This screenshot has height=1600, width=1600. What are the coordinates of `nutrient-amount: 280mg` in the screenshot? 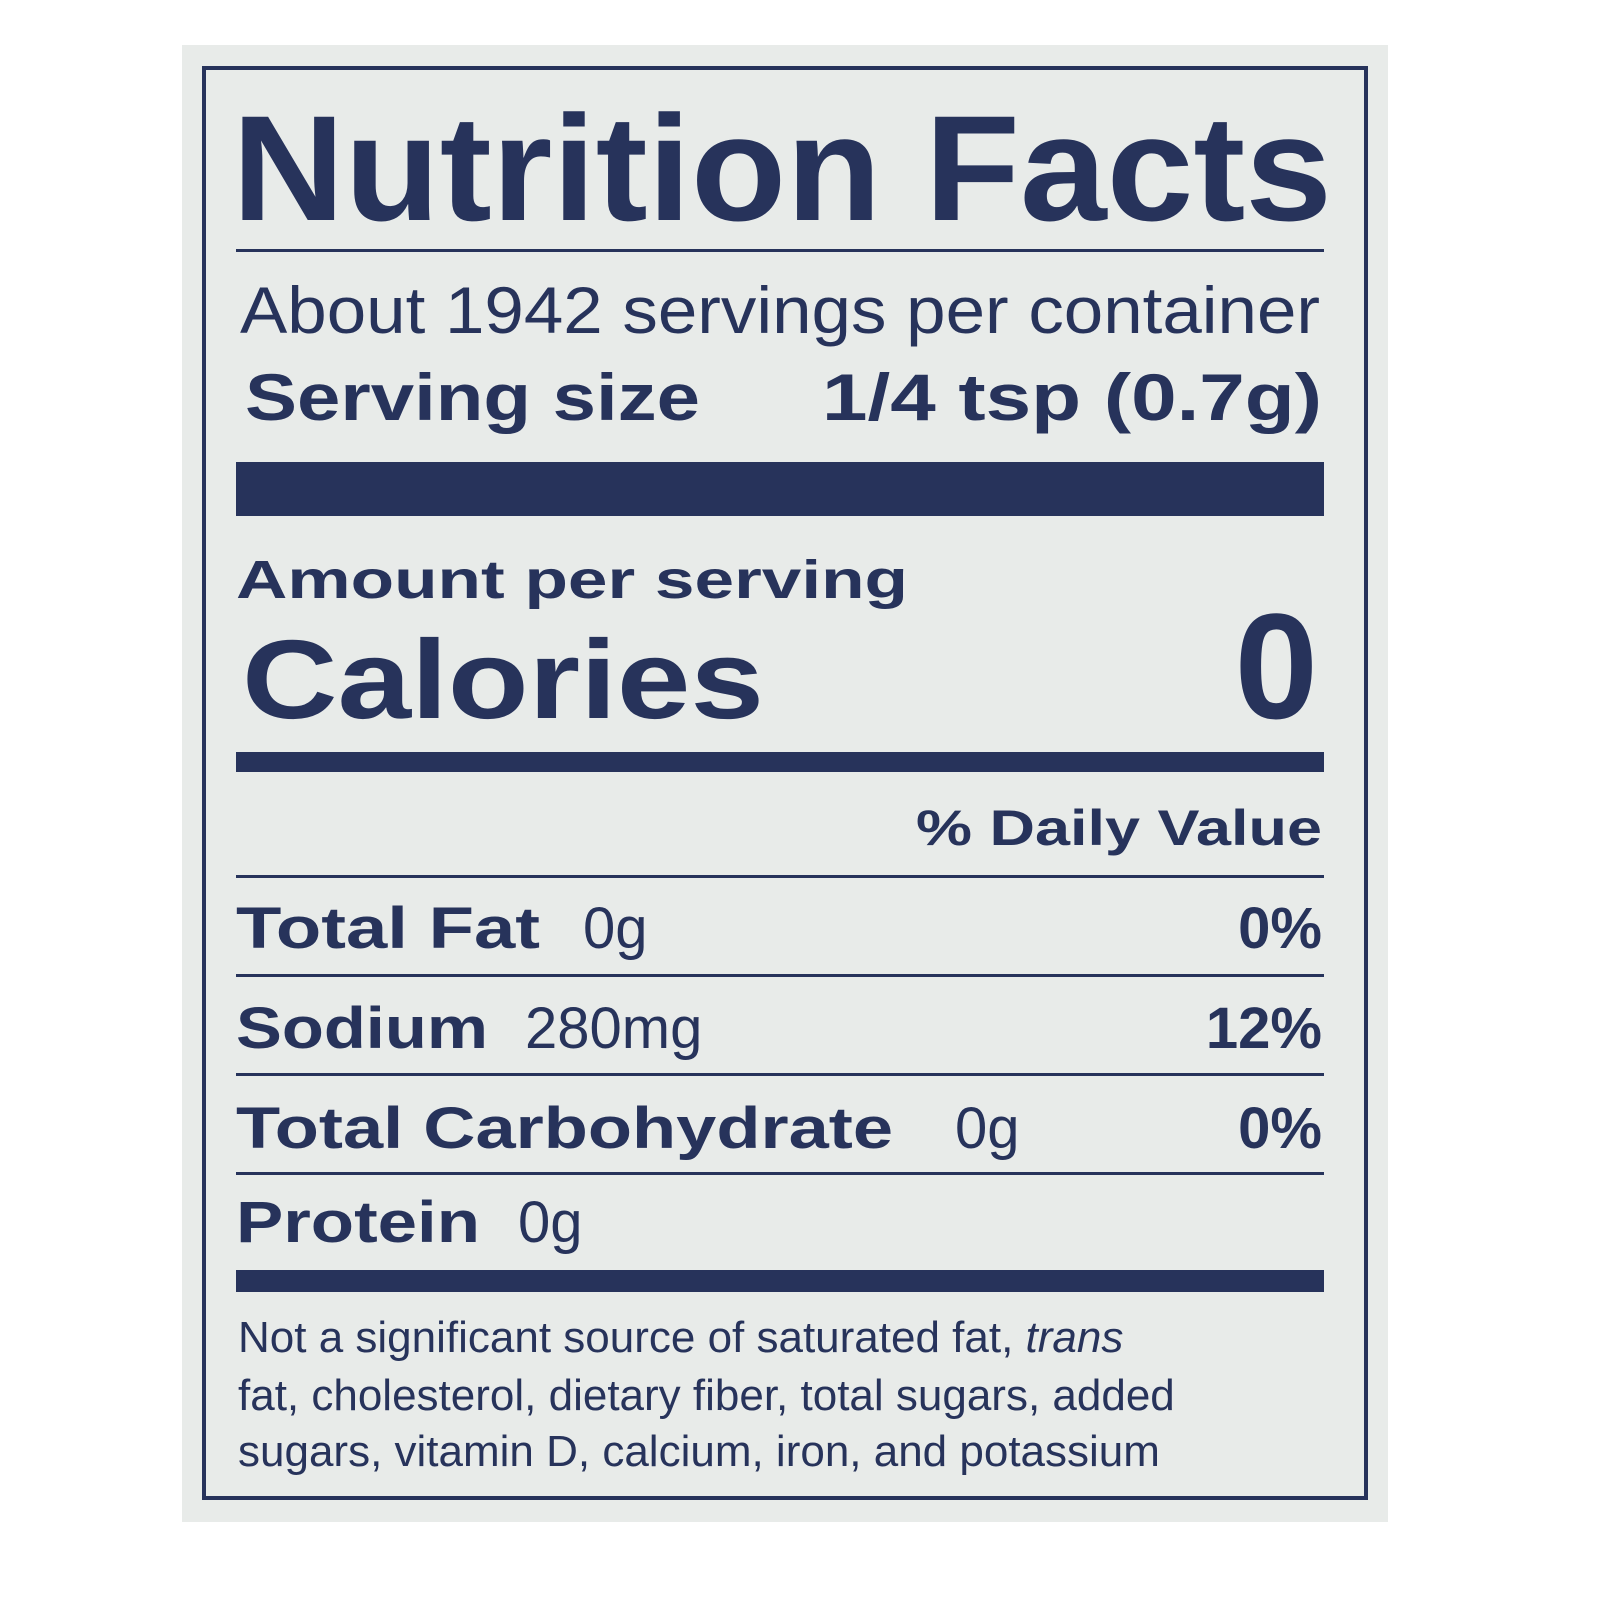 It's located at (613, 1028).